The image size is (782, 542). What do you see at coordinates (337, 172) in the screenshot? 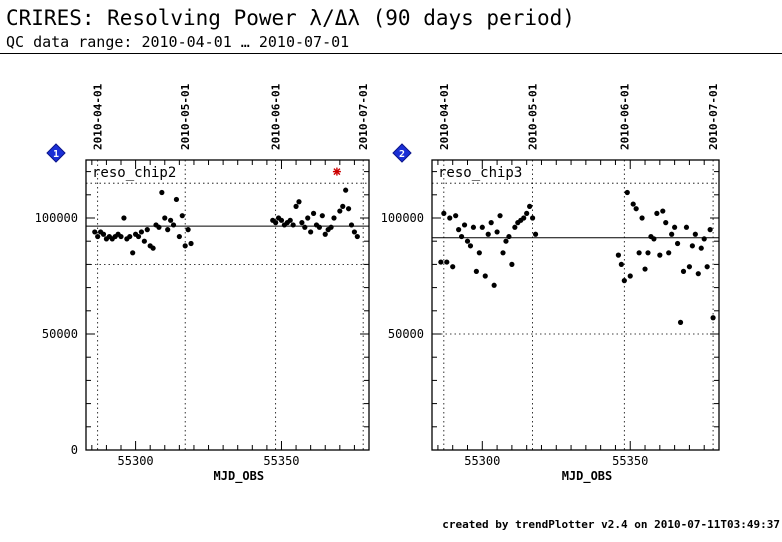
I see `outlier-stroke` at bounding box center [337, 172].